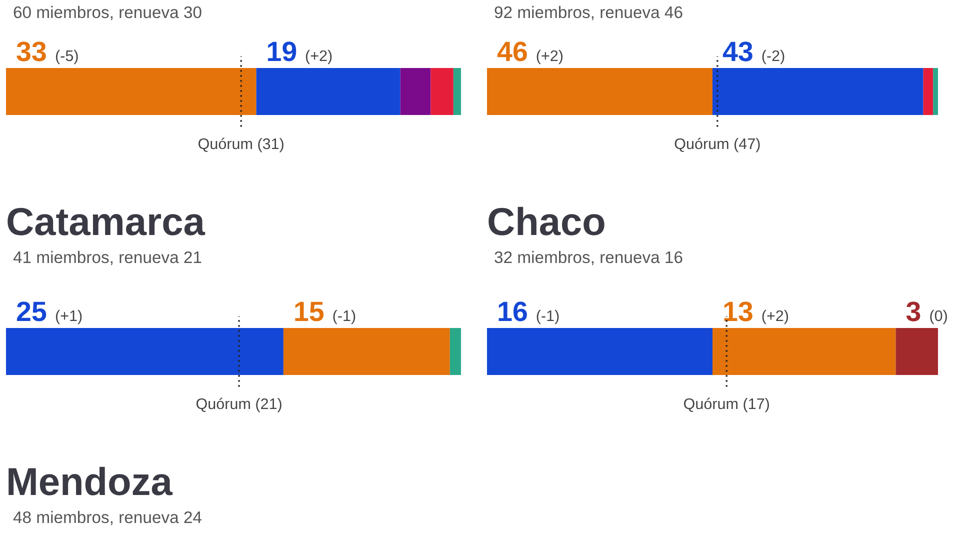  What do you see at coordinates (309, 312) in the screenshot?
I see `data-label: 15` at bounding box center [309, 312].